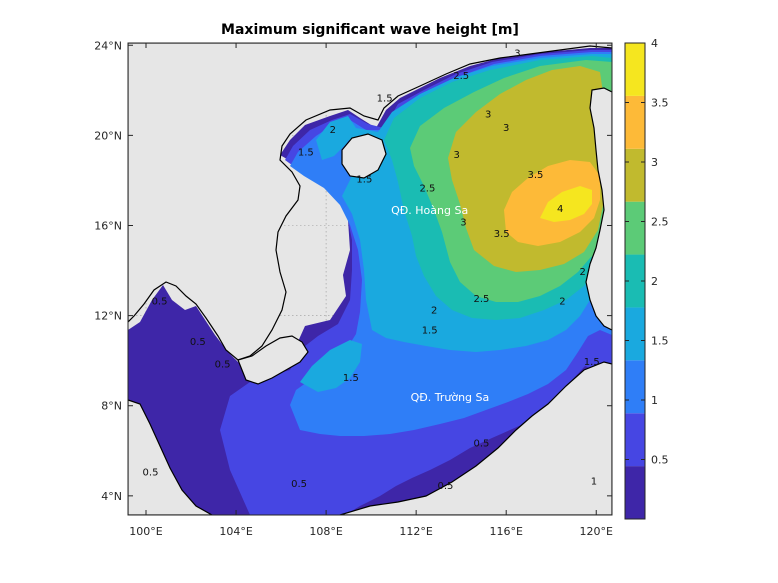  Describe the element at coordinates (560, 209) in the screenshot. I see `contour-label: 4` at that location.